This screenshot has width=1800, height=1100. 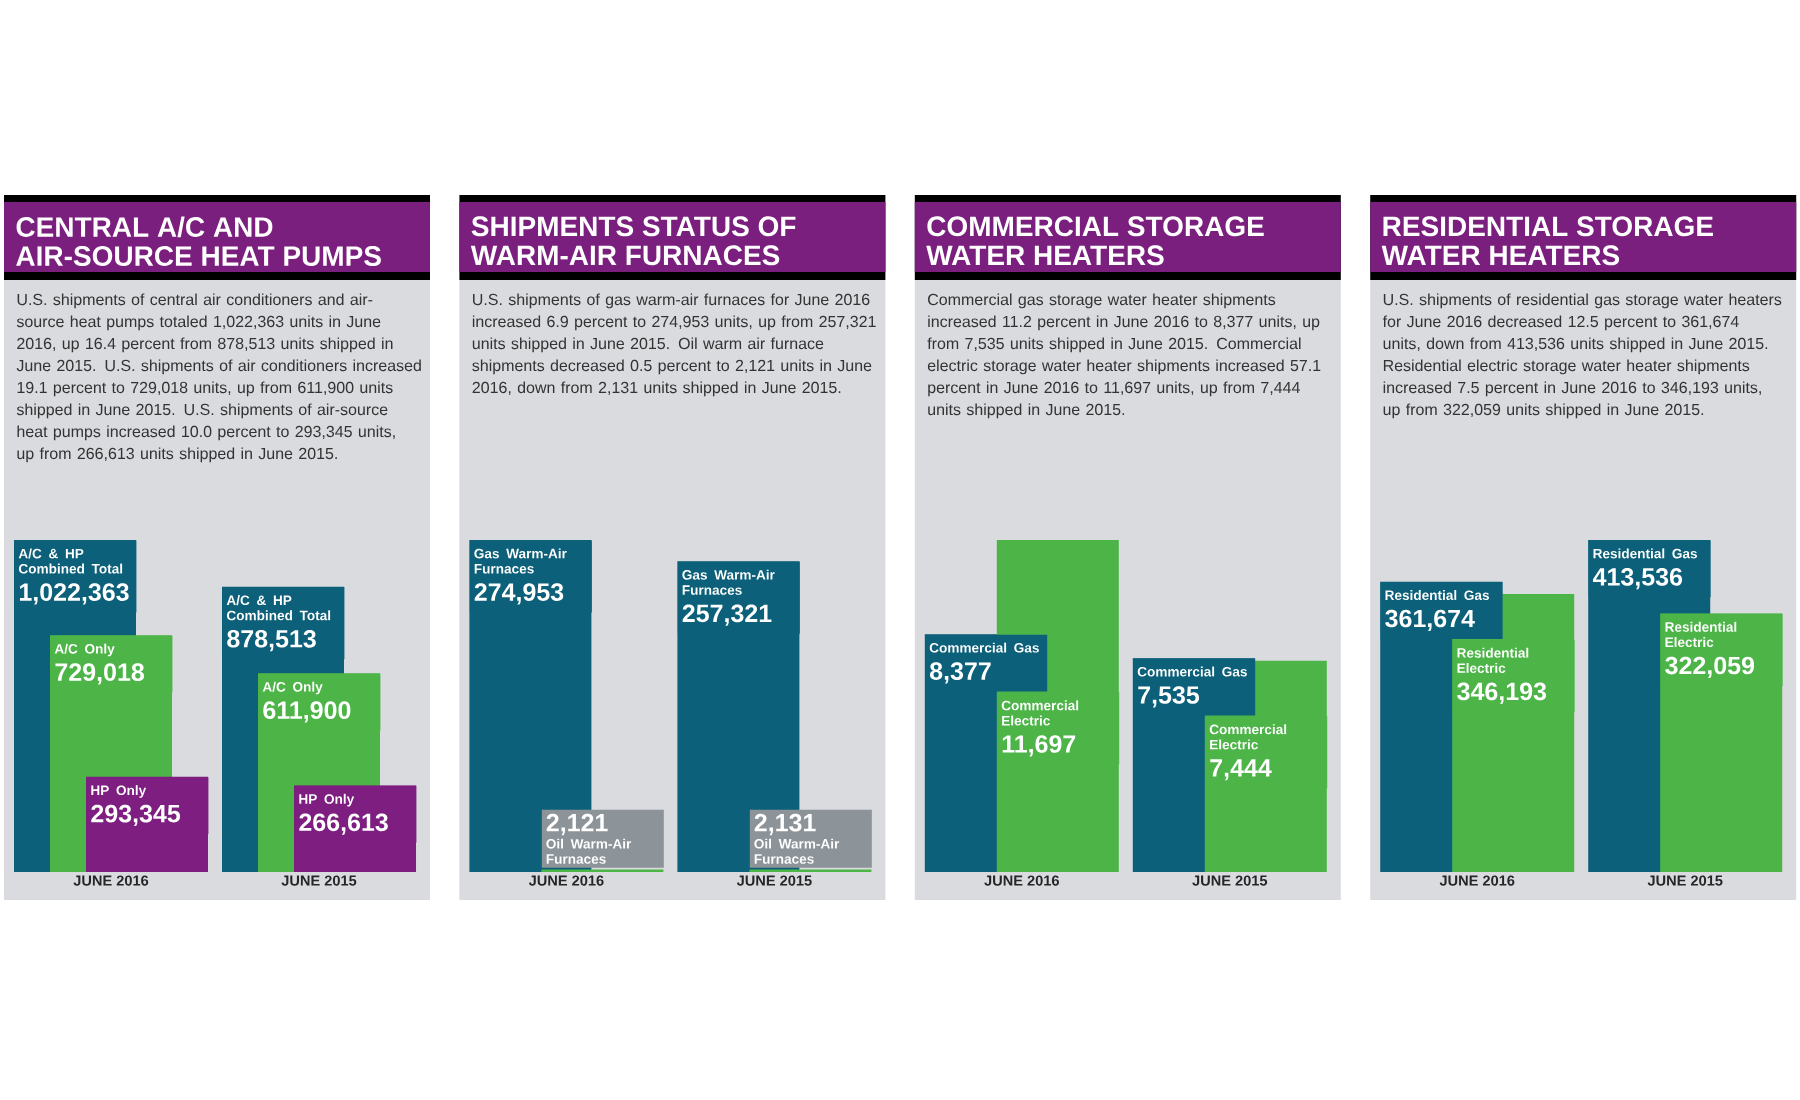 What do you see at coordinates (1124, 356) in the screenshot?
I see `chart-subtitle: Commercial gas storage water heater shipments increased 11.2 percent in June 2016 to 8,377 units, up from 7,535 units shipped in June 2015. Commercial electric storage water heater shipments increased 57.1 percent in June 2016 to 11,697 units, up from 7,444 units shipped in June 2015.` at bounding box center [1124, 356].